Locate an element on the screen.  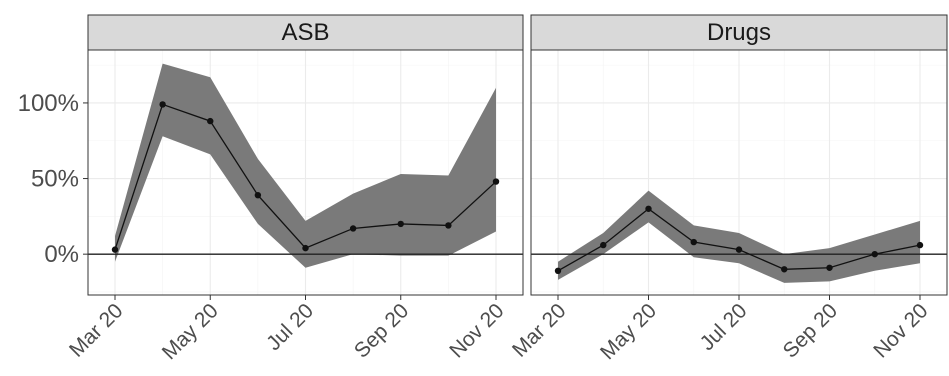
y-tick-label: 100% is located at coordinates (48, 103).